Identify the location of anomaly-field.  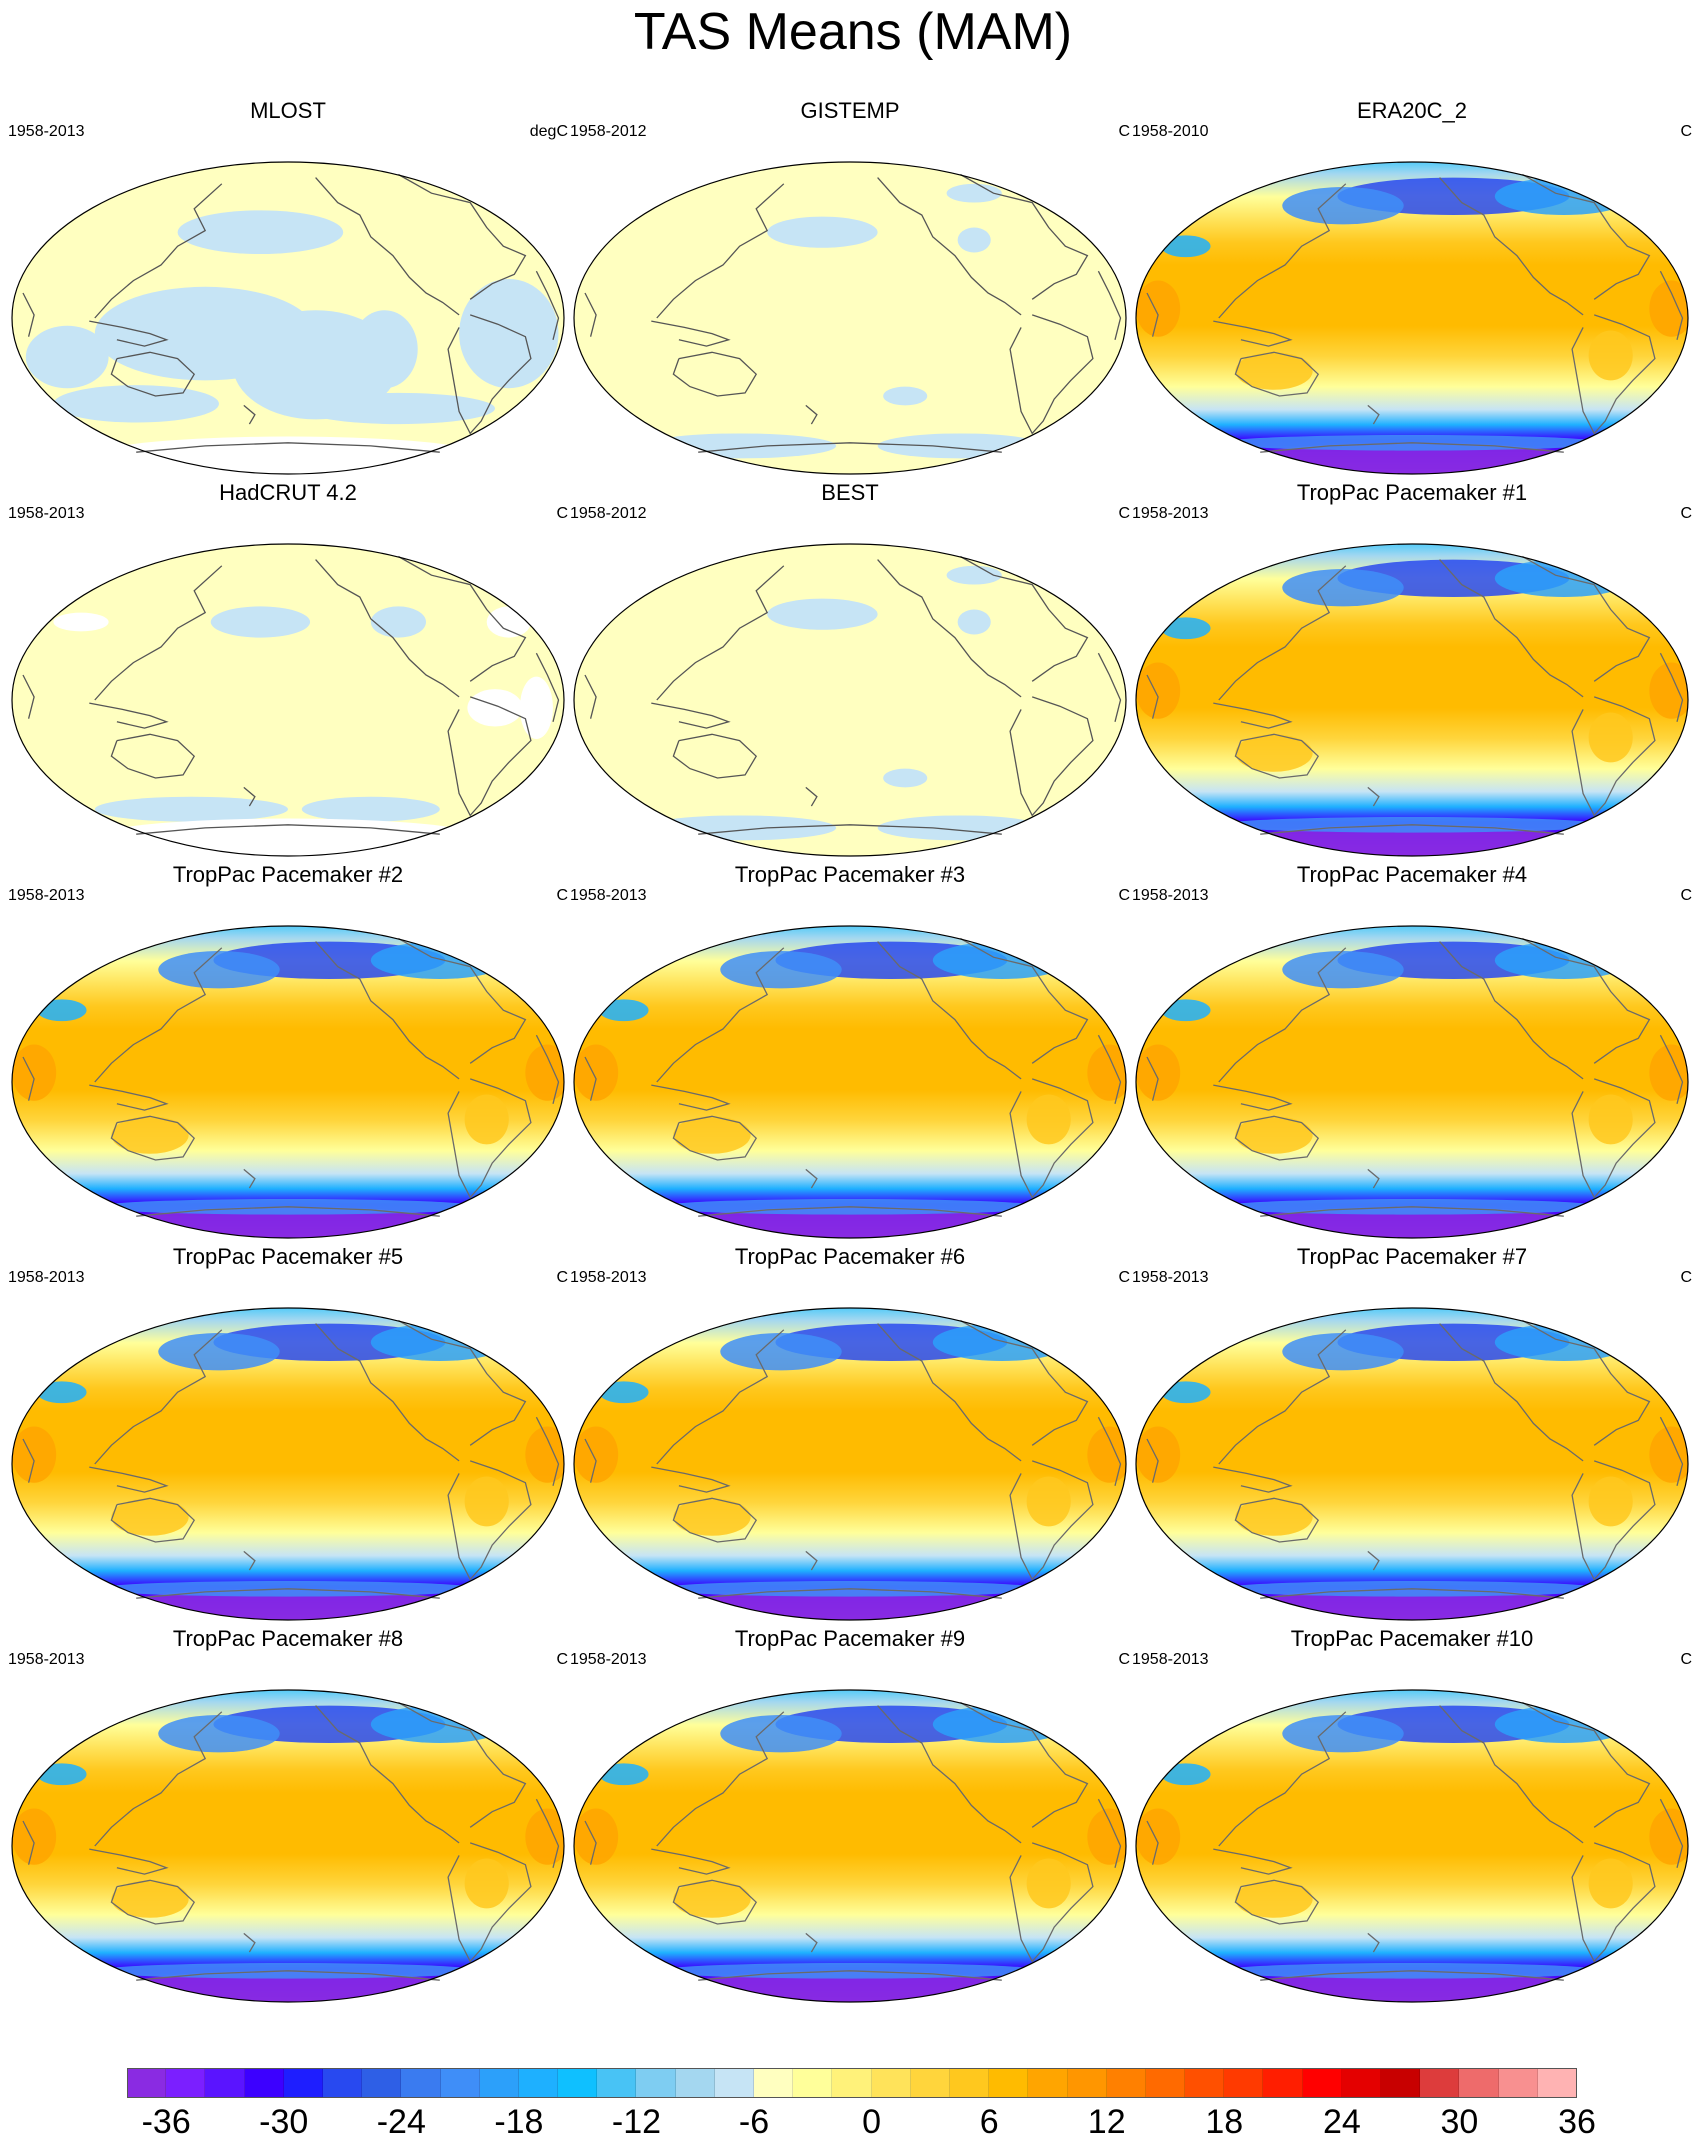
(288, 700).